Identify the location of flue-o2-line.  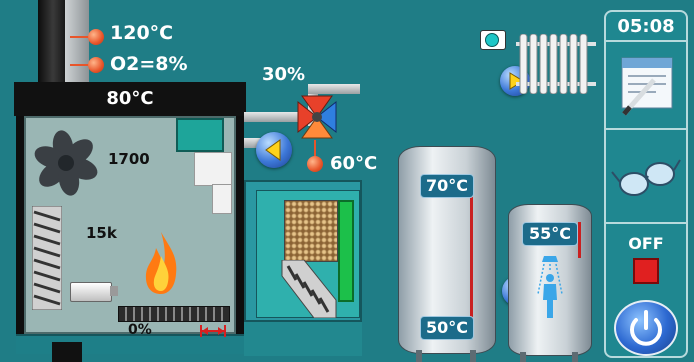
(81, 65).